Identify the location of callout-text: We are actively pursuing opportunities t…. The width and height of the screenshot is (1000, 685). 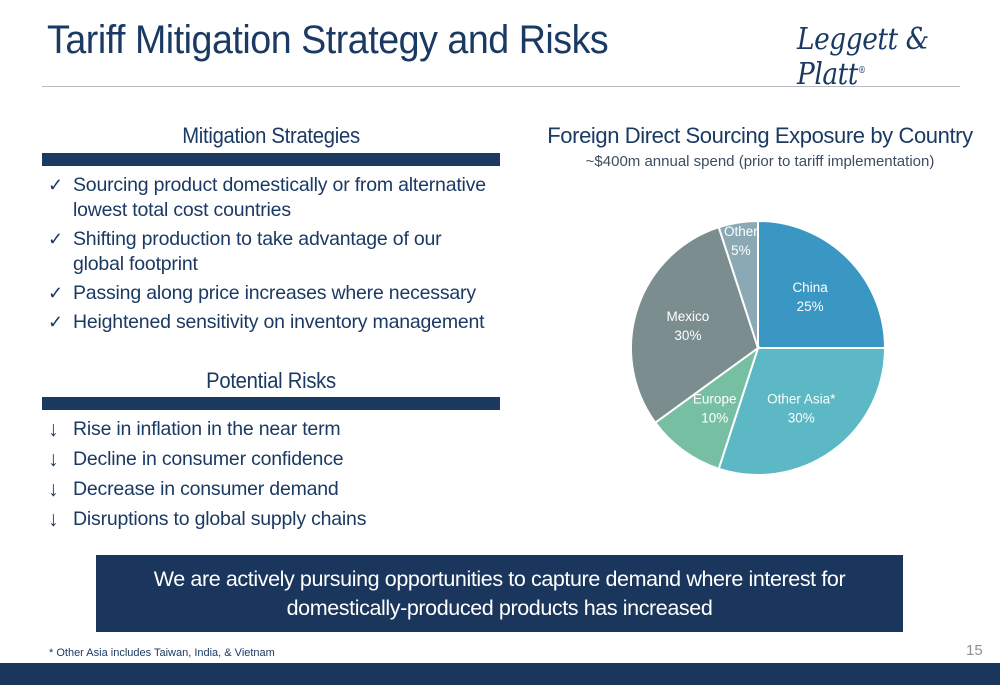
(499, 593).